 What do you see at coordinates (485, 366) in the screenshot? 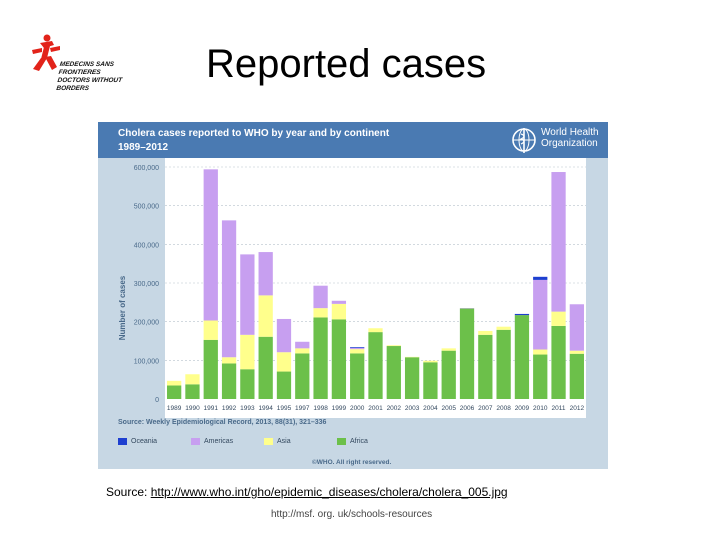
I see `bar-segment-africa-2007` at bounding box center [485, 366].